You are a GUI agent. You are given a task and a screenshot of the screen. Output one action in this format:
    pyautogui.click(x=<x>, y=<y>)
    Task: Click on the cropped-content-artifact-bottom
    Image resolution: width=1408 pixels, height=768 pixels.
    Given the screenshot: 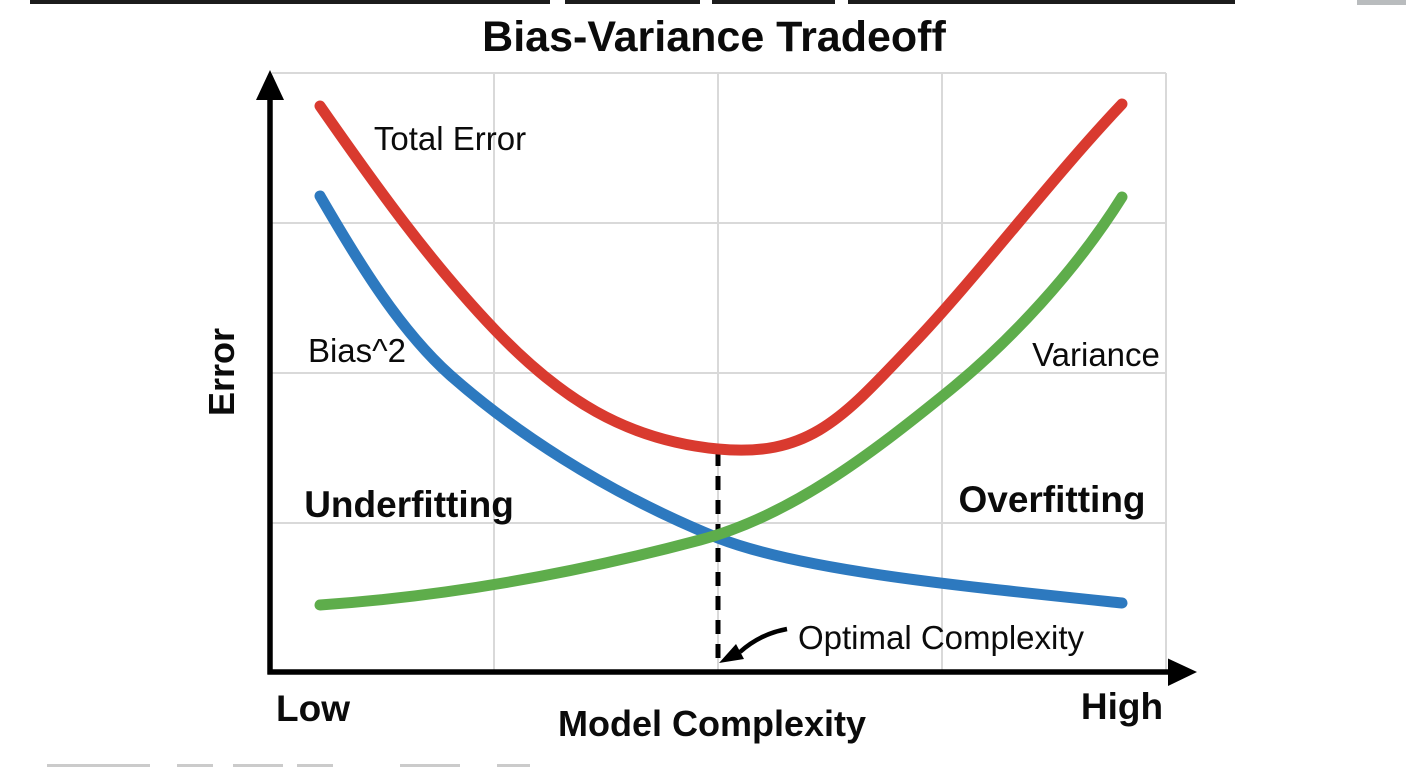 What is the action you would take?
    pyautogui.click(x=288, y=765)
    